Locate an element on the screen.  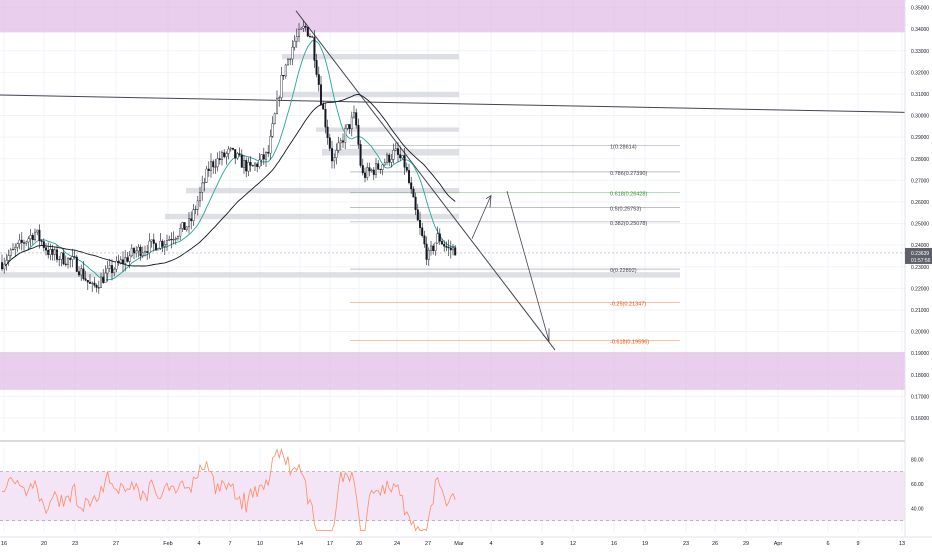
time-tick-16: 12 is located at coordinates (573, 544).